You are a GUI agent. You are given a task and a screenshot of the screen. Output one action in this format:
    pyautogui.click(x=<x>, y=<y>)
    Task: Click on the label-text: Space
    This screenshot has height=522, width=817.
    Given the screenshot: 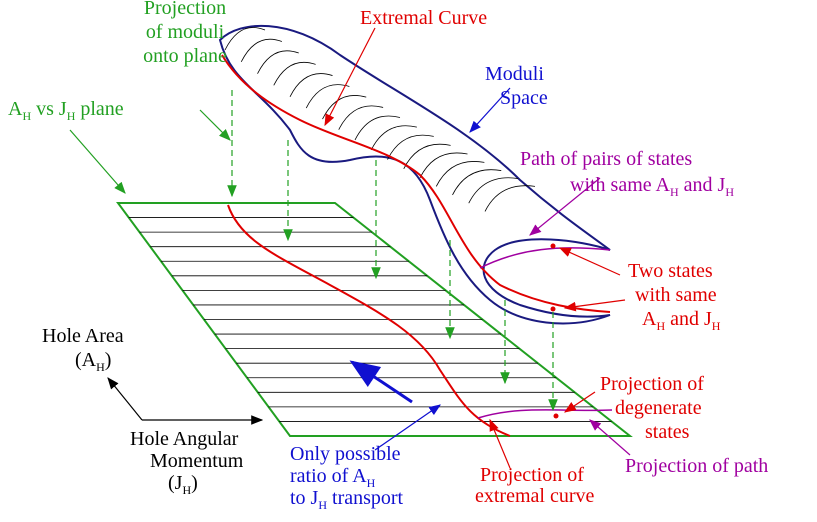 What is the action you would take?
    pyautogui.click(x=524, y=98)
    